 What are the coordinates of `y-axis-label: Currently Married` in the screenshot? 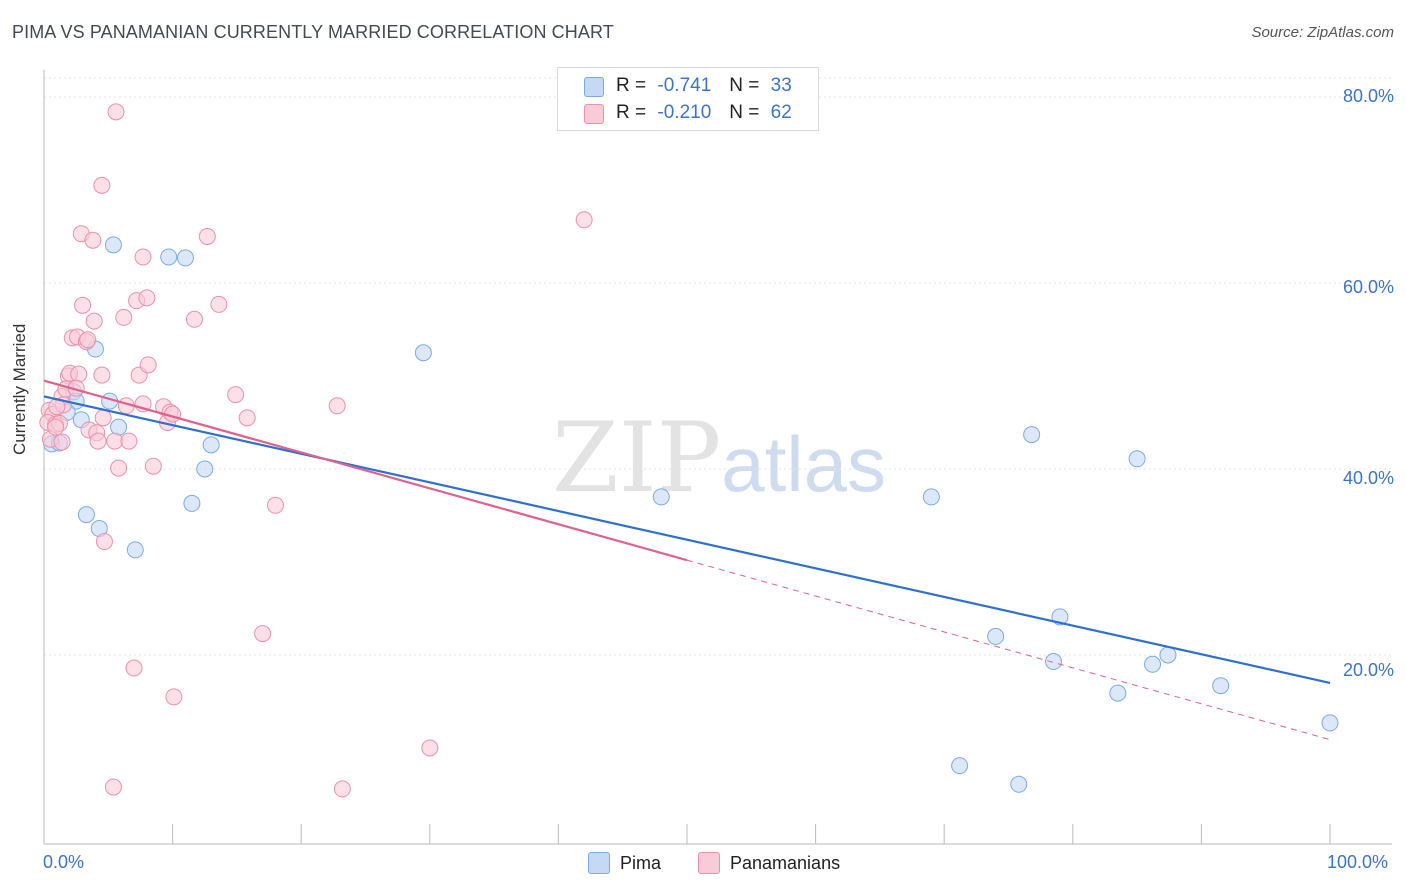 It's located at (19, 389).